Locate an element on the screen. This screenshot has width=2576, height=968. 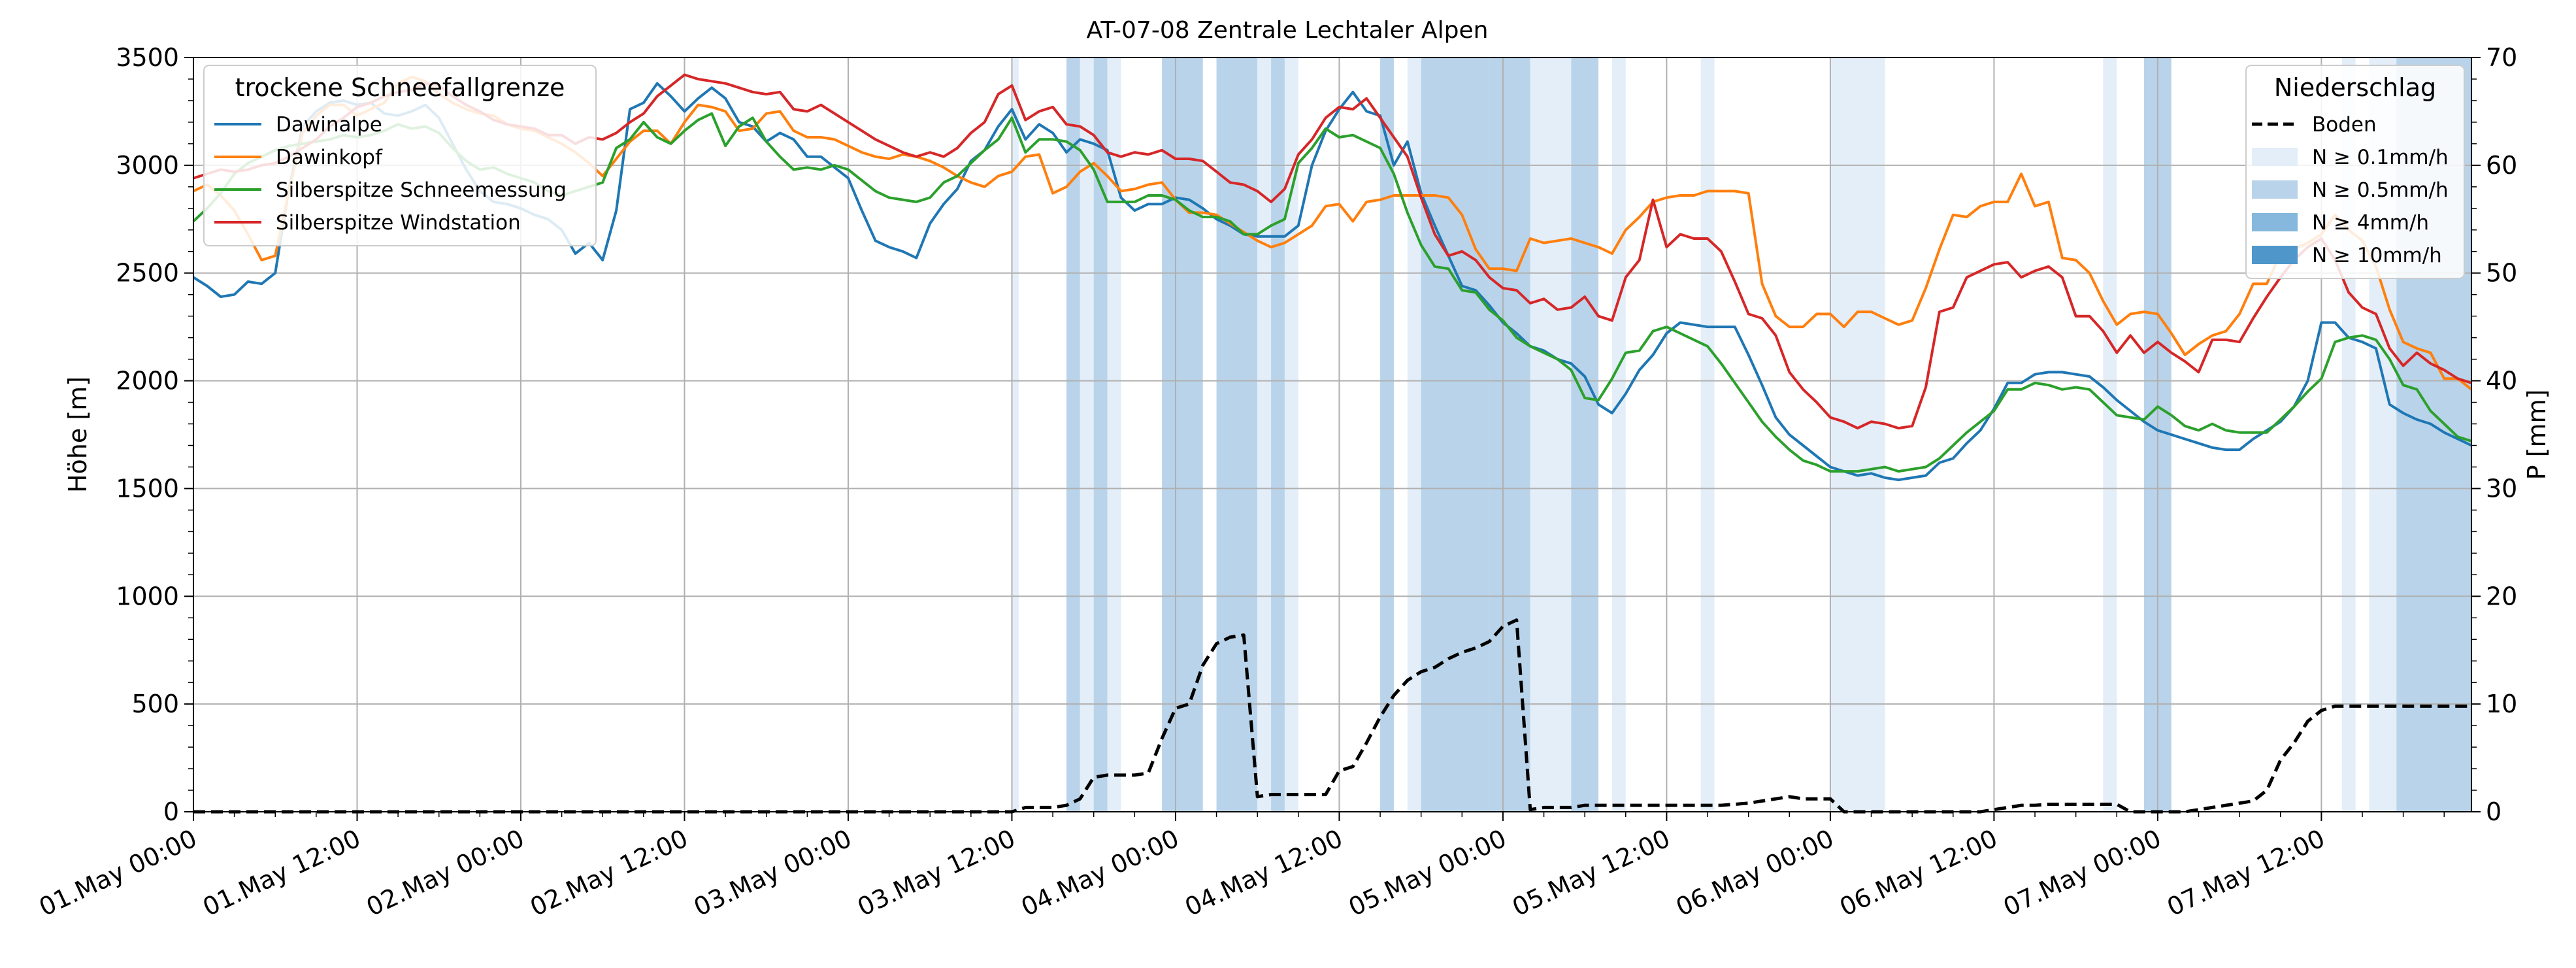
y-tick-label: 500 is located at coordinates (155, 704).